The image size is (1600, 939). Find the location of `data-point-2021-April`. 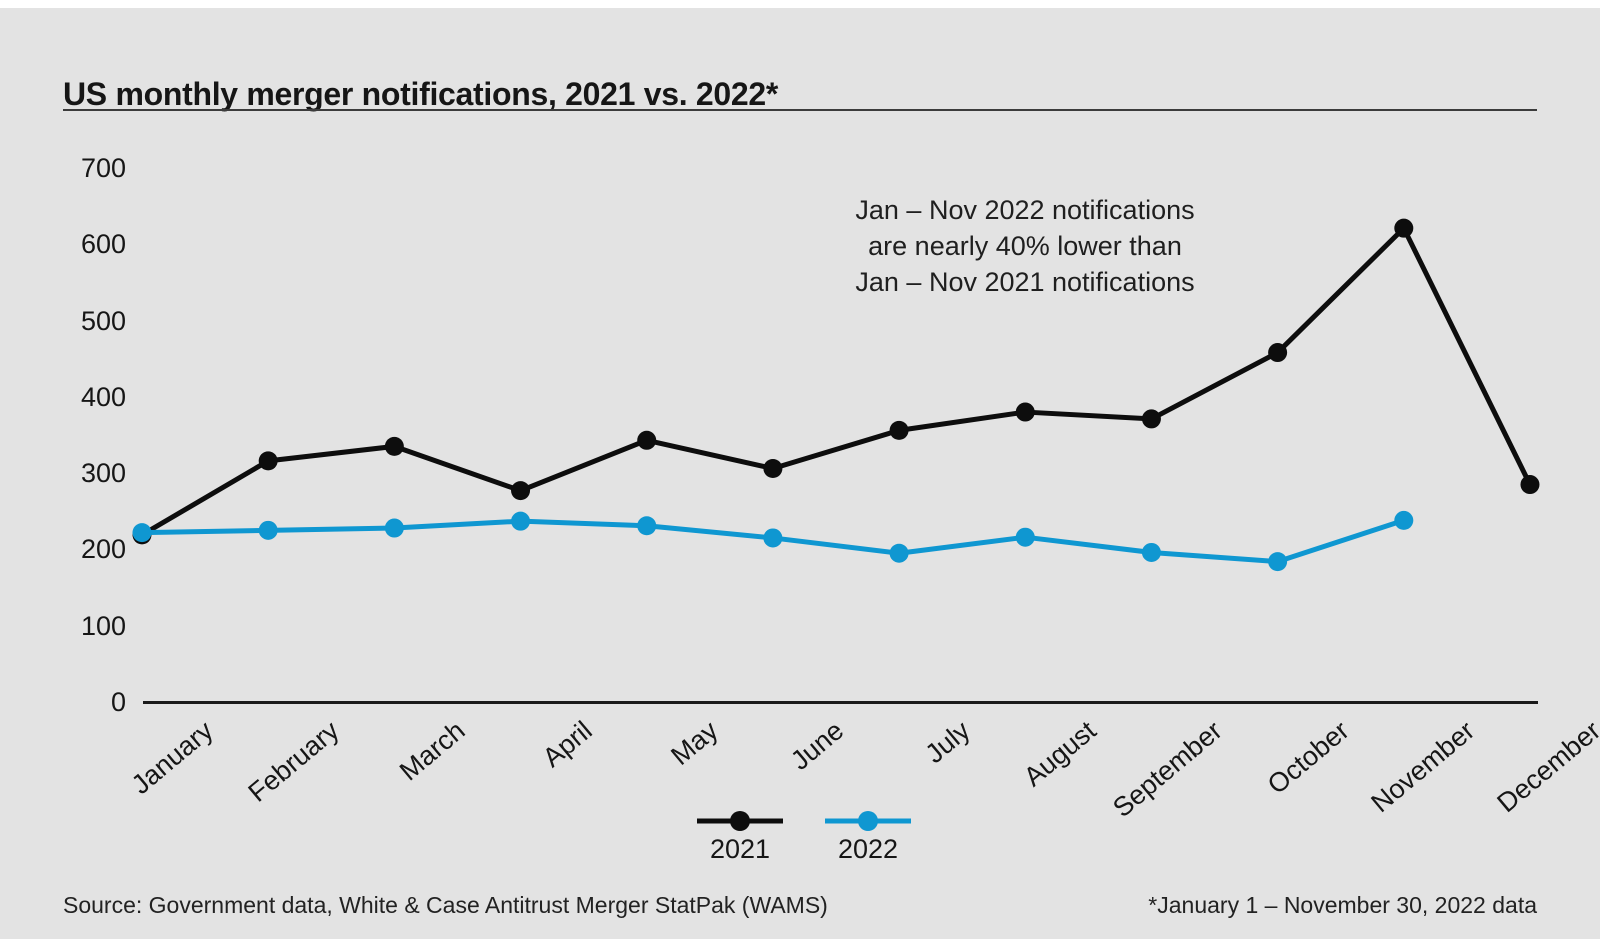

data-point-2021-April is located at coordinates (521, 491).